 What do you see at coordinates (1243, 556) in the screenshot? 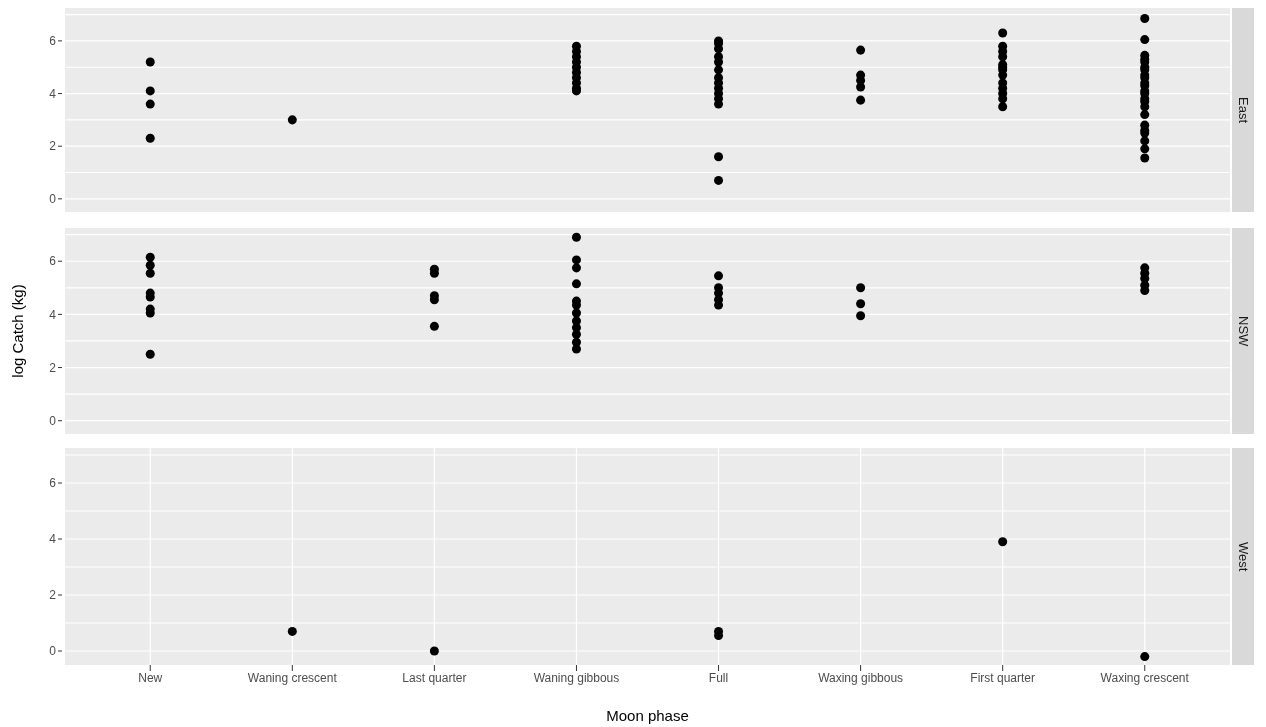
I see `text: West` at bounding box center [1243, 556].